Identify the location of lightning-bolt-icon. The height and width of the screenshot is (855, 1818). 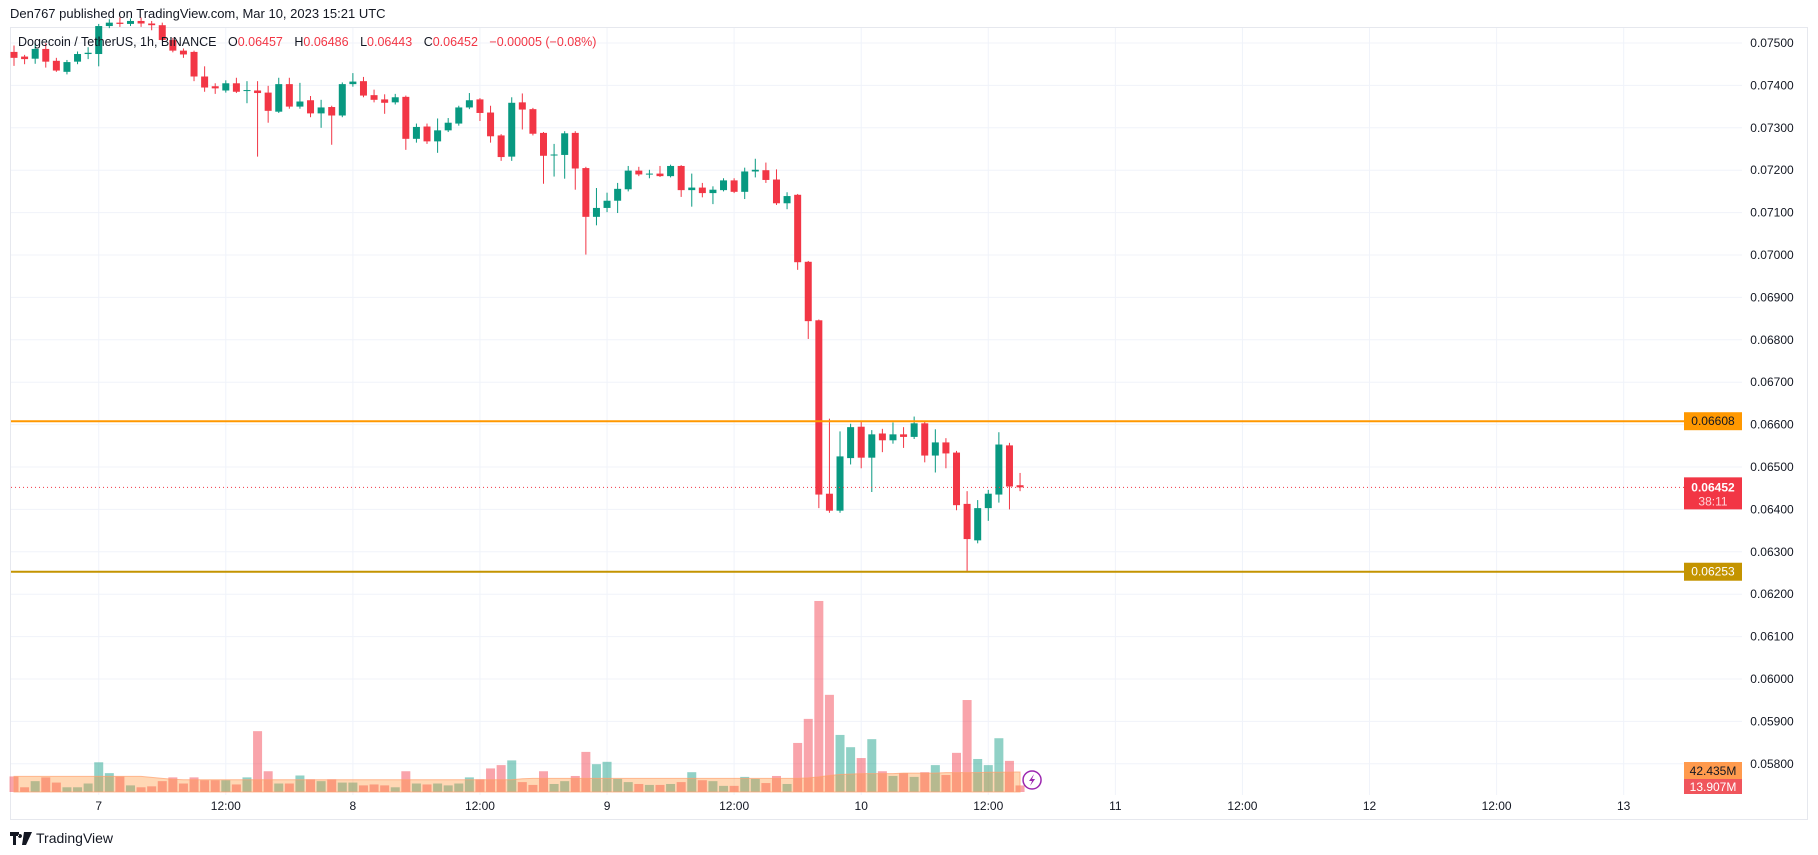
(1032, 780).